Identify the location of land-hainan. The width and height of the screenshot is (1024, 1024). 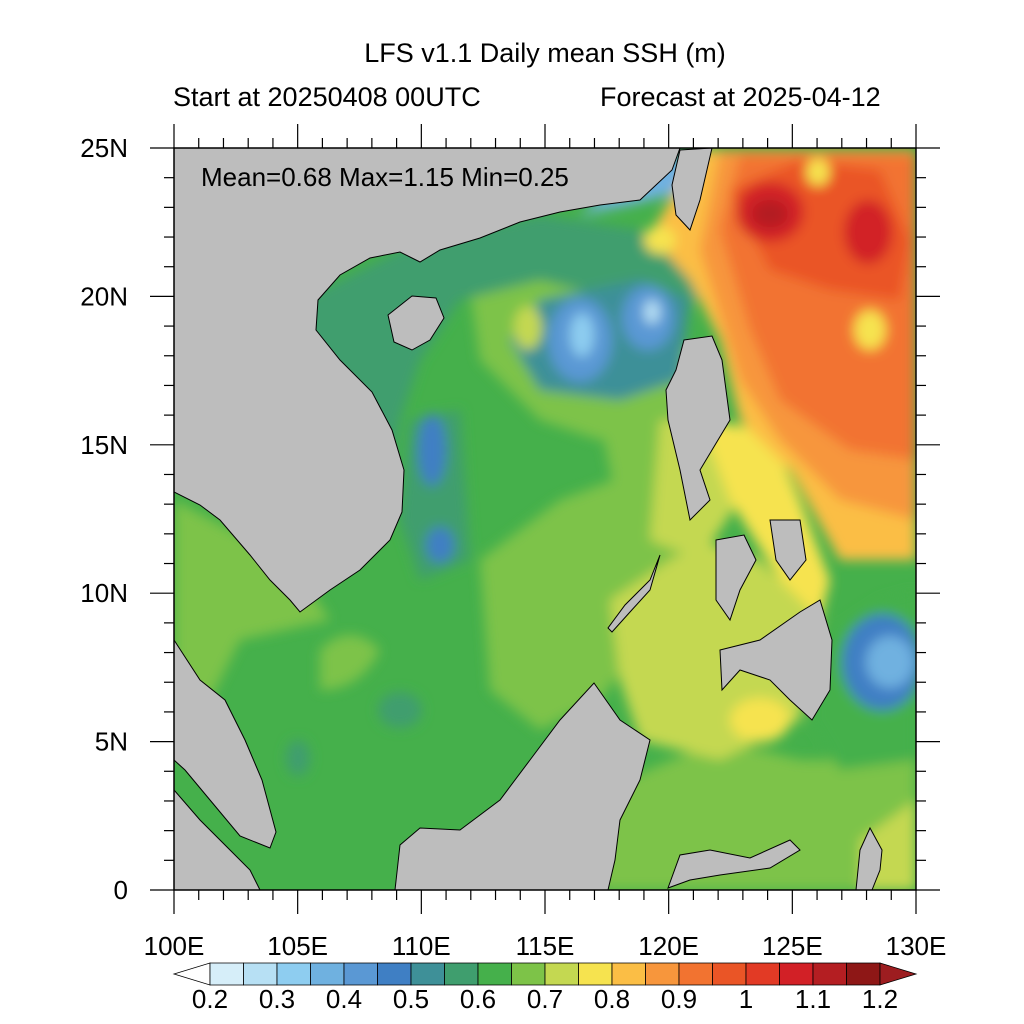
(416, 323).